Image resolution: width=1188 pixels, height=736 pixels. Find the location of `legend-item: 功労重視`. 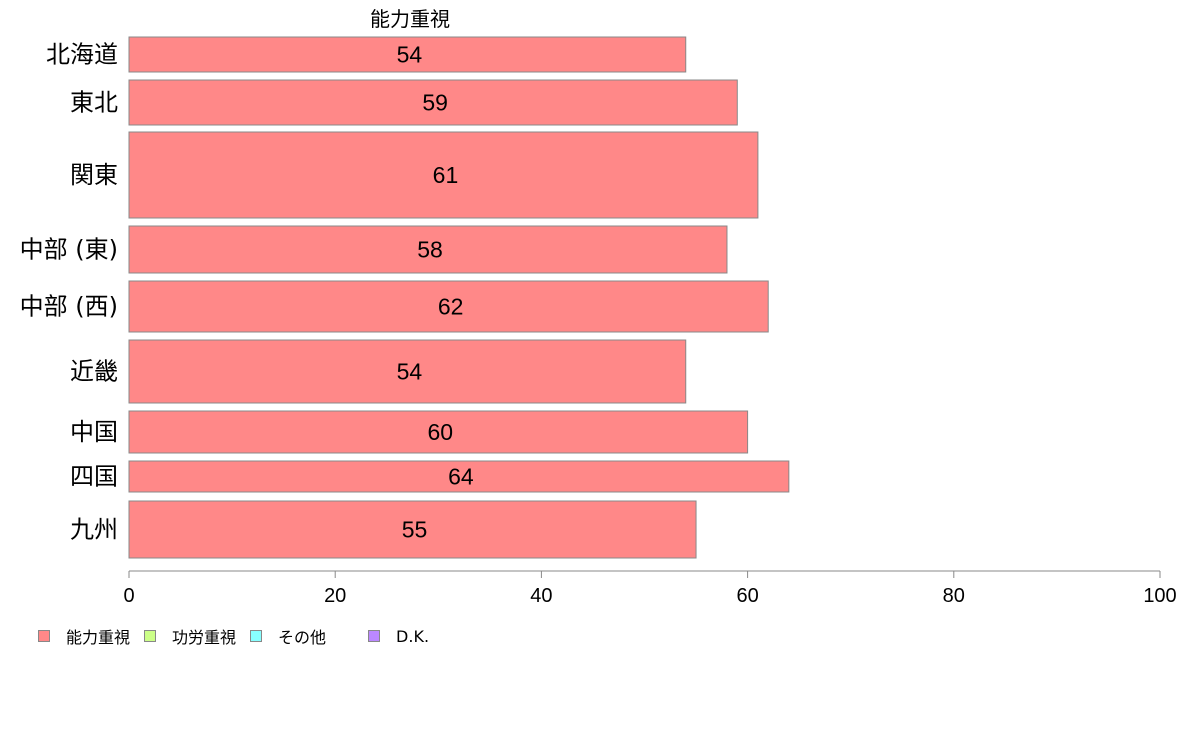

legend-item: 功労重視 is located at coordinates (190, 636).